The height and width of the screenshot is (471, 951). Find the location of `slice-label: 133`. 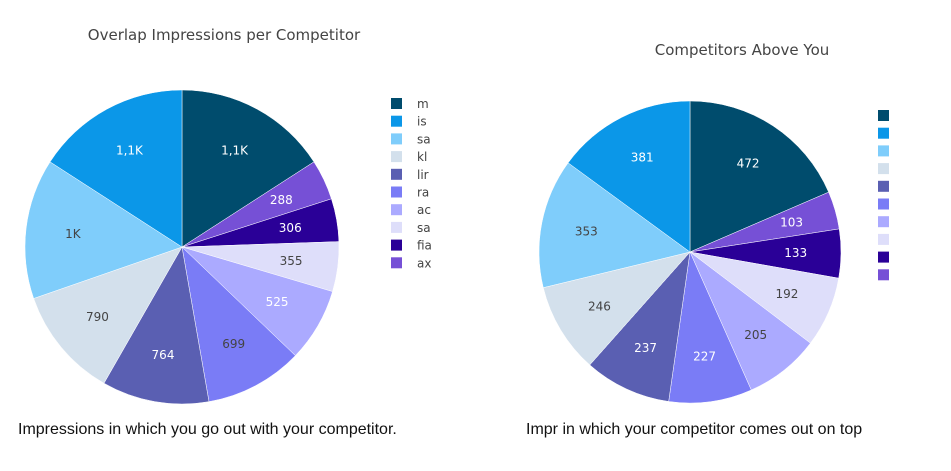

slice-label: 133 is located at coordinates (795, 253).